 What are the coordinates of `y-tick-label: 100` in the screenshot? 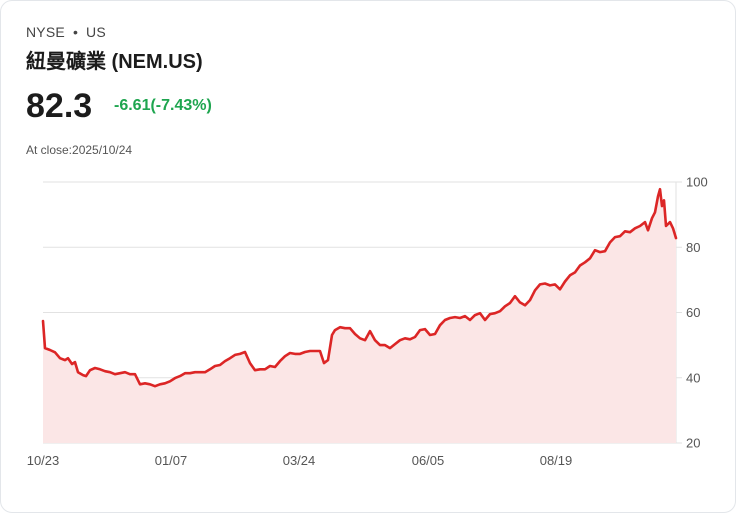 It's located at (697, 182).